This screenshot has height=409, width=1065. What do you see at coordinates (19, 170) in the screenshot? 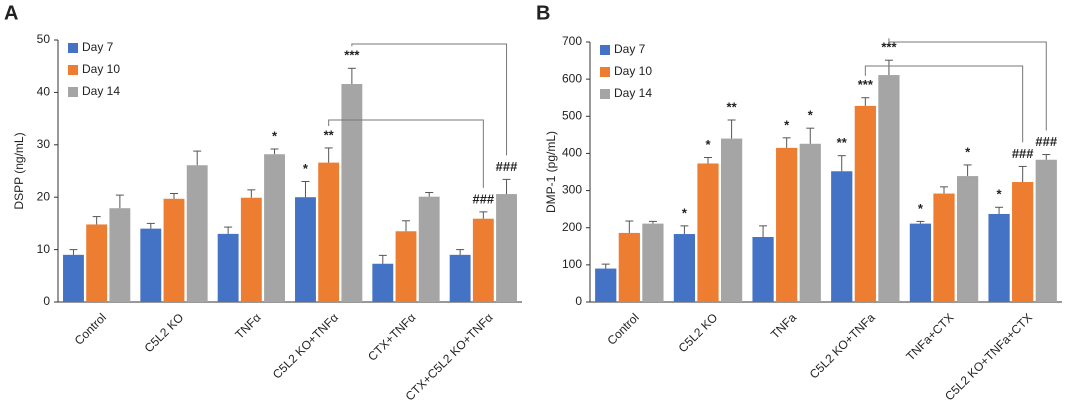
I see `y-axis-label: DSPP (ng/mL)` at bounding box center [19, 170].